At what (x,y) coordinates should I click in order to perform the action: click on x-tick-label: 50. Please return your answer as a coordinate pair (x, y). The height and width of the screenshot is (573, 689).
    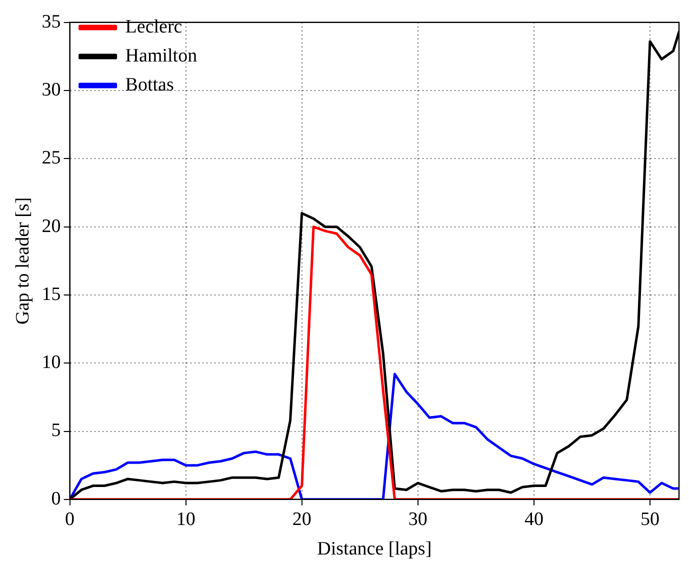
    Looking at the image, I should click on (650, 519).